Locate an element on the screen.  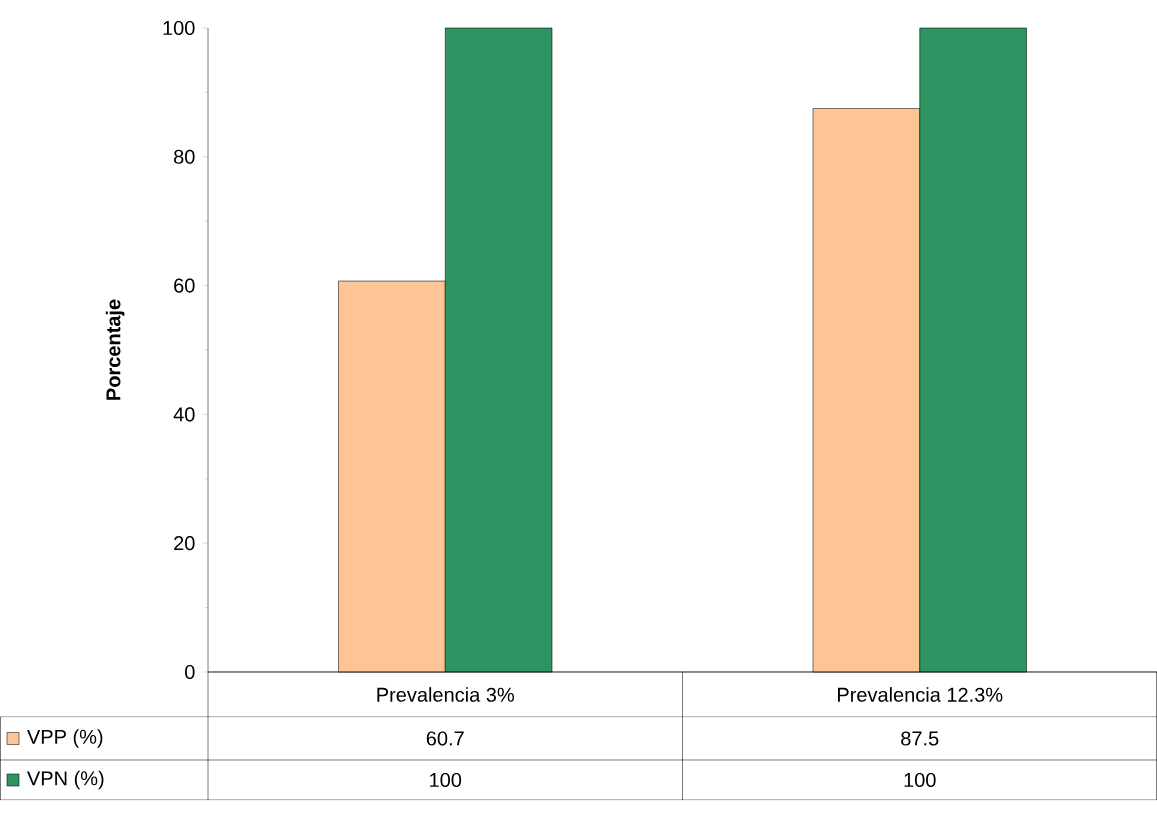
y-tick-label: 80 is located at coordinates (184, 156).